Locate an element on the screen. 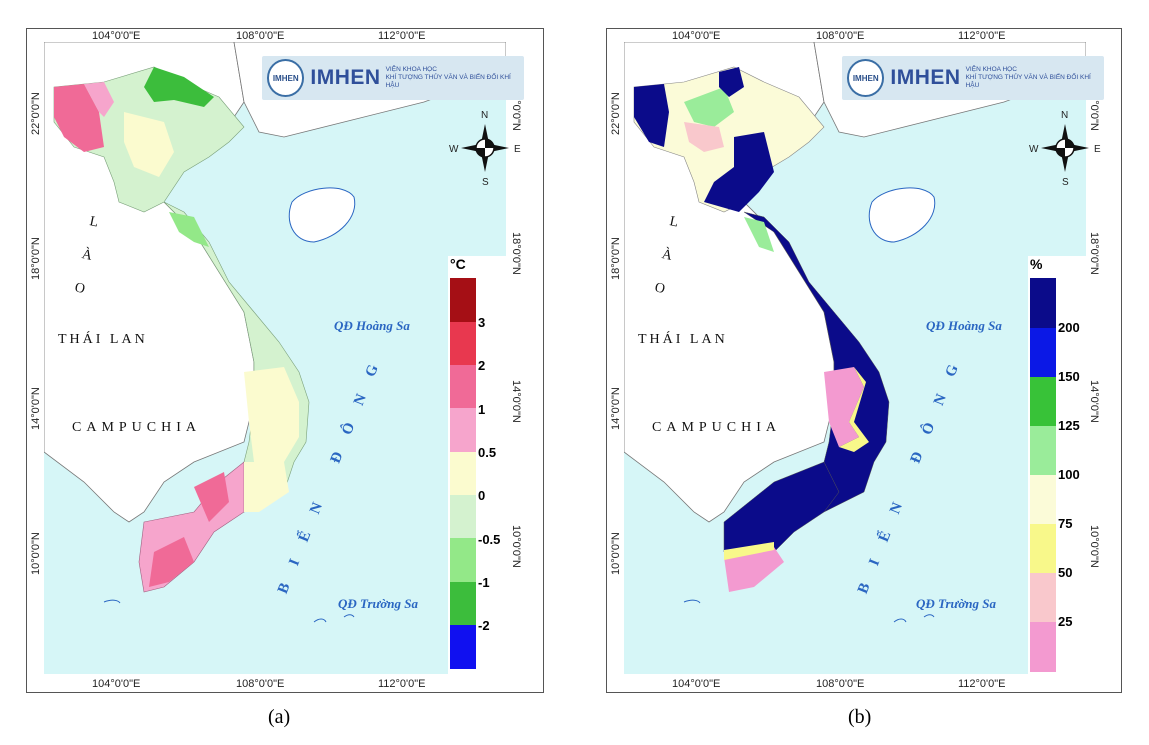  legend-label-100: 100 is located at coordinates (1069, 474).